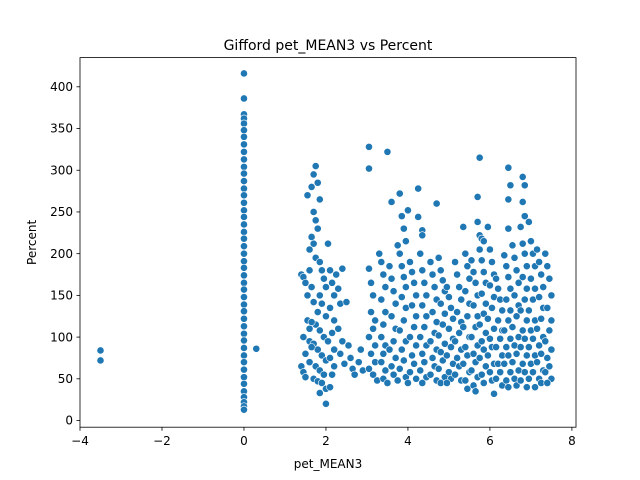  What do you see at coordinates (572, 441) in the screenshot?
I see `x-tick-label: 8` at bounding box center [572, 441].